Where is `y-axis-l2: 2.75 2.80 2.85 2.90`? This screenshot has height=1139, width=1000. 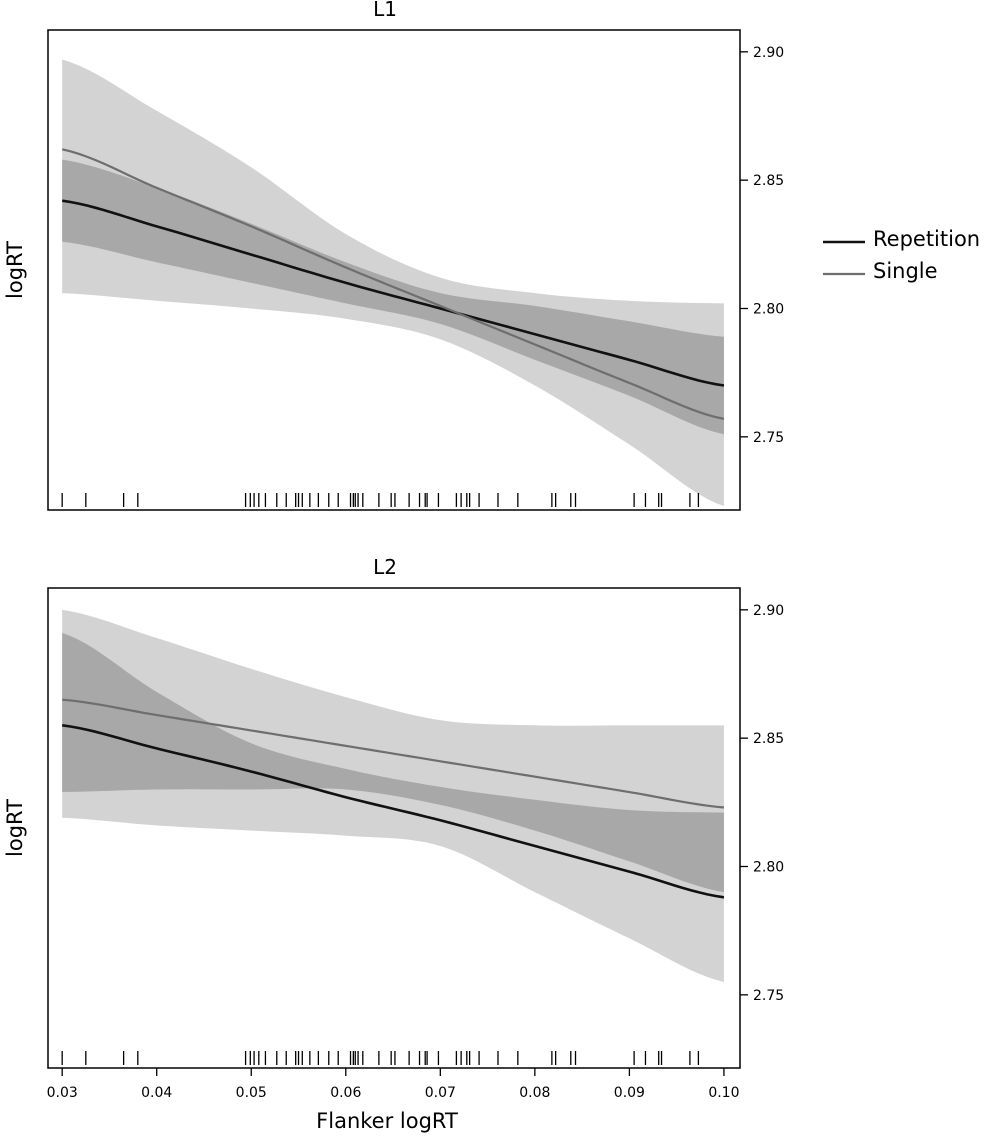 y-axis-l2: 2.75 2.80 2.85 2.90 is located at coordinates (762, 803).